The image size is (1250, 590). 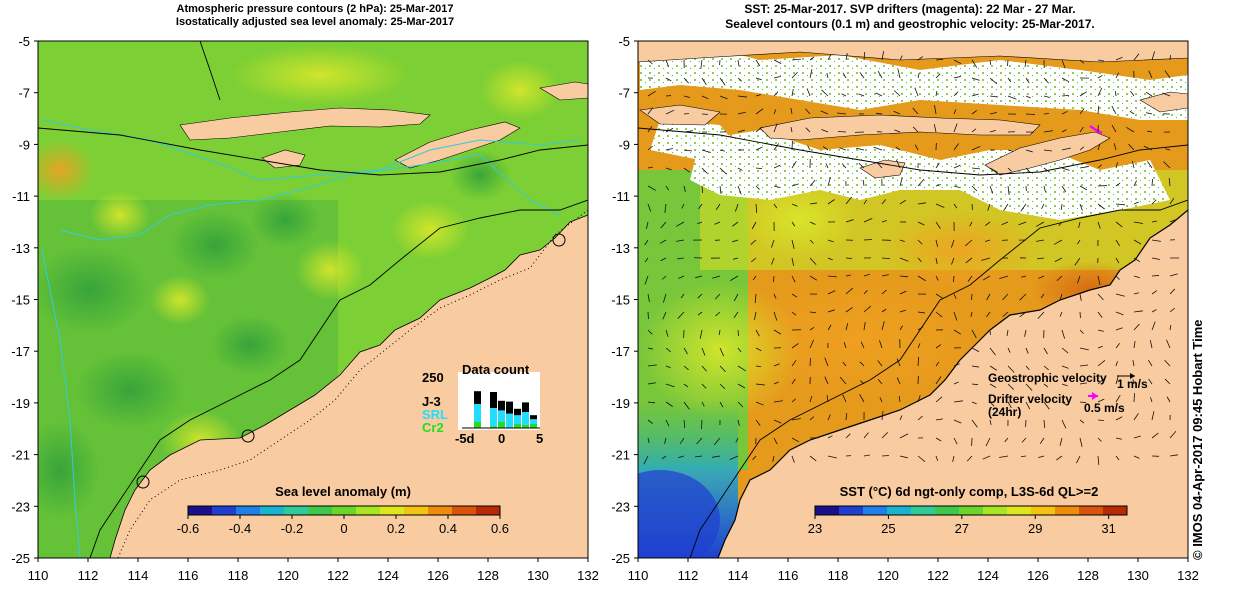 What do you see at coordinates (1035, 528) in the screenshot?
I see `right-colorbar-tick-label: 29` at bounding box center [1035, 528].